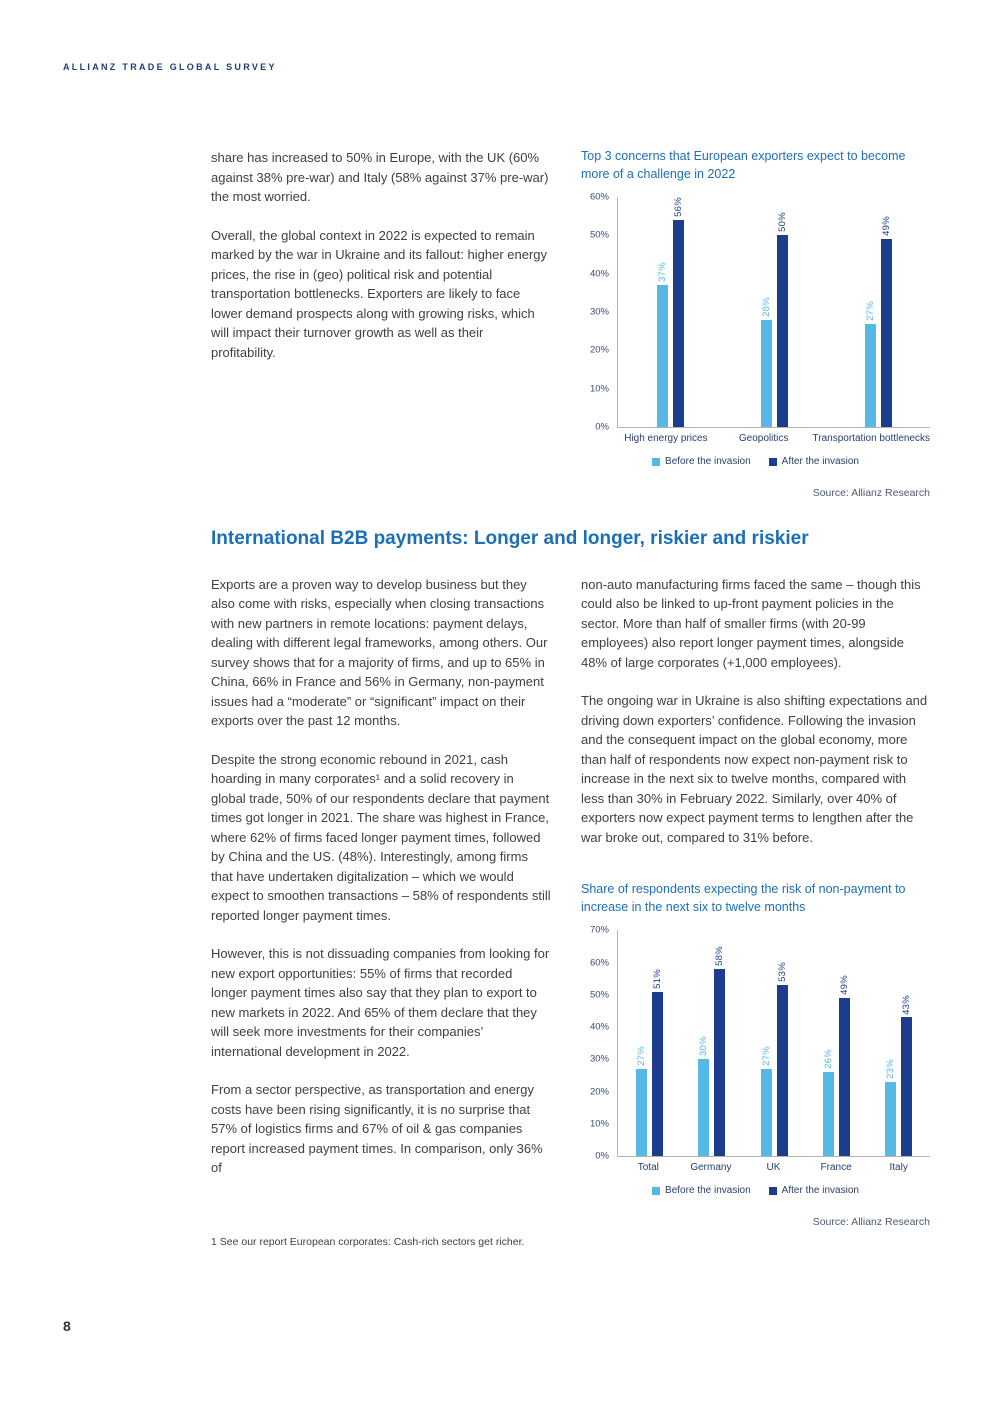 Image resolution: width=992 pixels, height=1403 pixels. Describe the element at coordinates (782, 972) in the screenshot. I see `bar-value-label: 53%` at that location.